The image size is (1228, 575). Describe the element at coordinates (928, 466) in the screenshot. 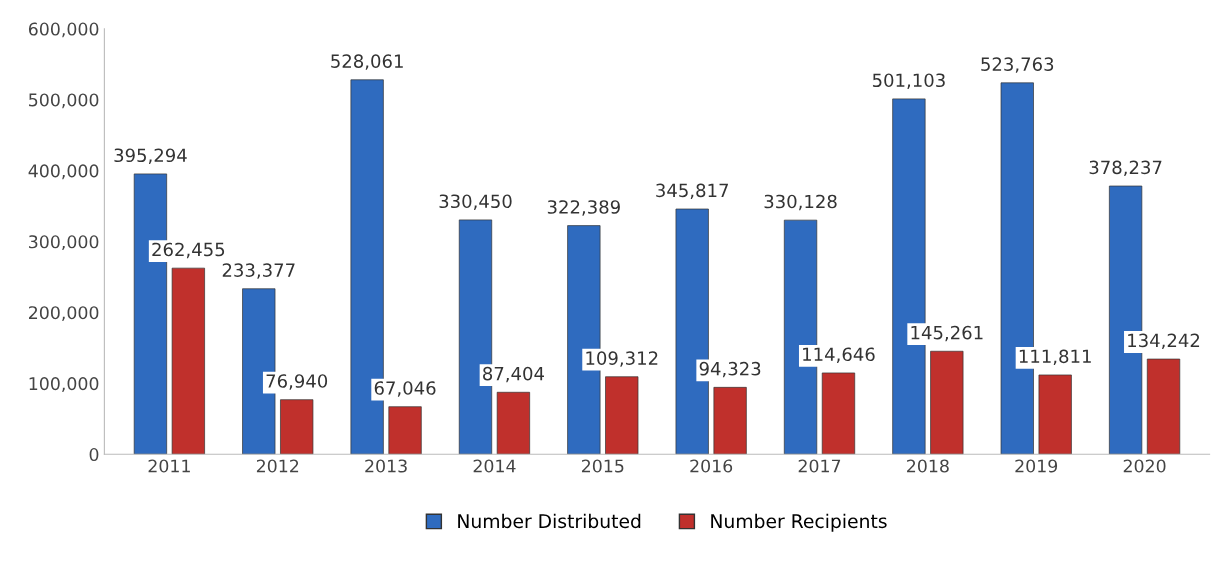

I see `x-tick-label: 2018` at that location.